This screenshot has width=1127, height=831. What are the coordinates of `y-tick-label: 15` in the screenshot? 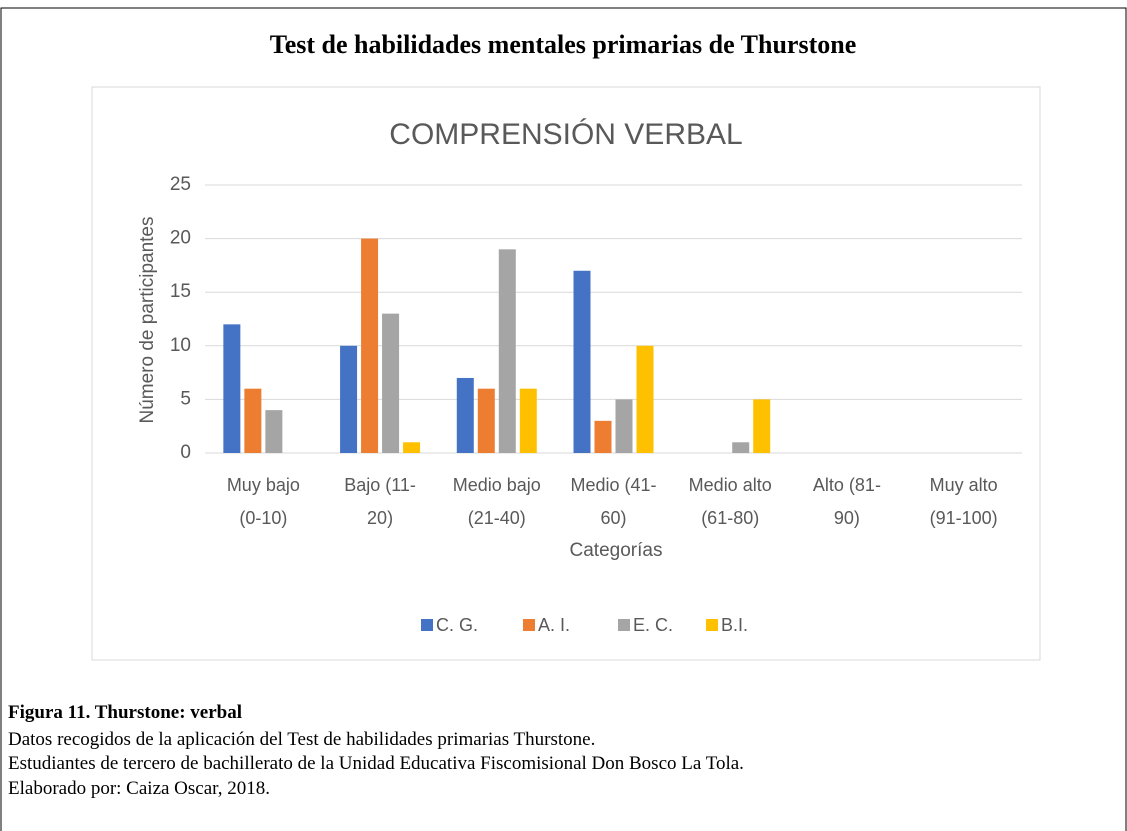 It's located at (180, 291).